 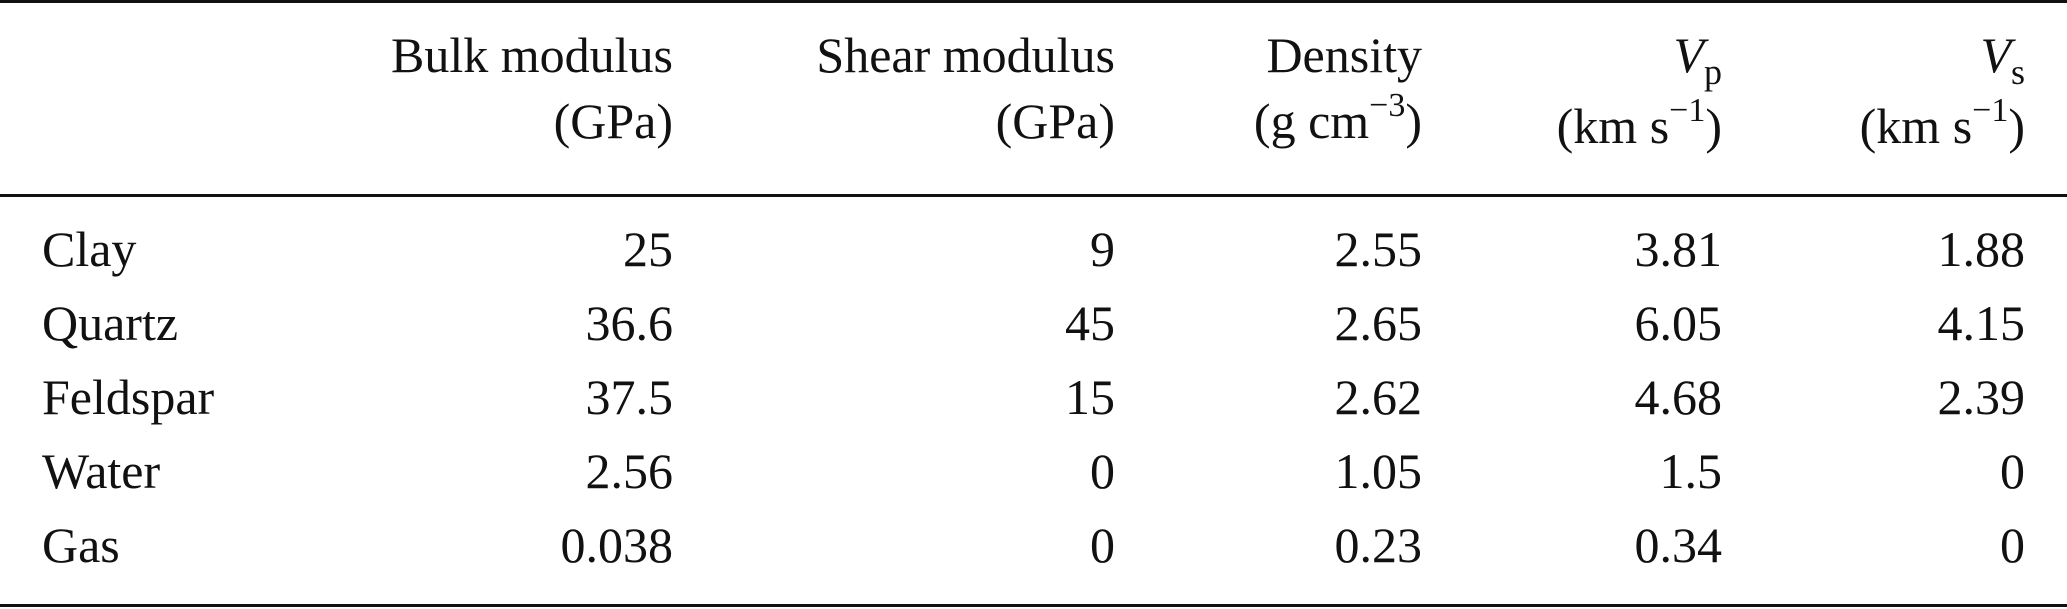 What do you see at coordinates (1033, 1) in the screenshot?
I see `top-rule` at bounding box center [1033, 1].